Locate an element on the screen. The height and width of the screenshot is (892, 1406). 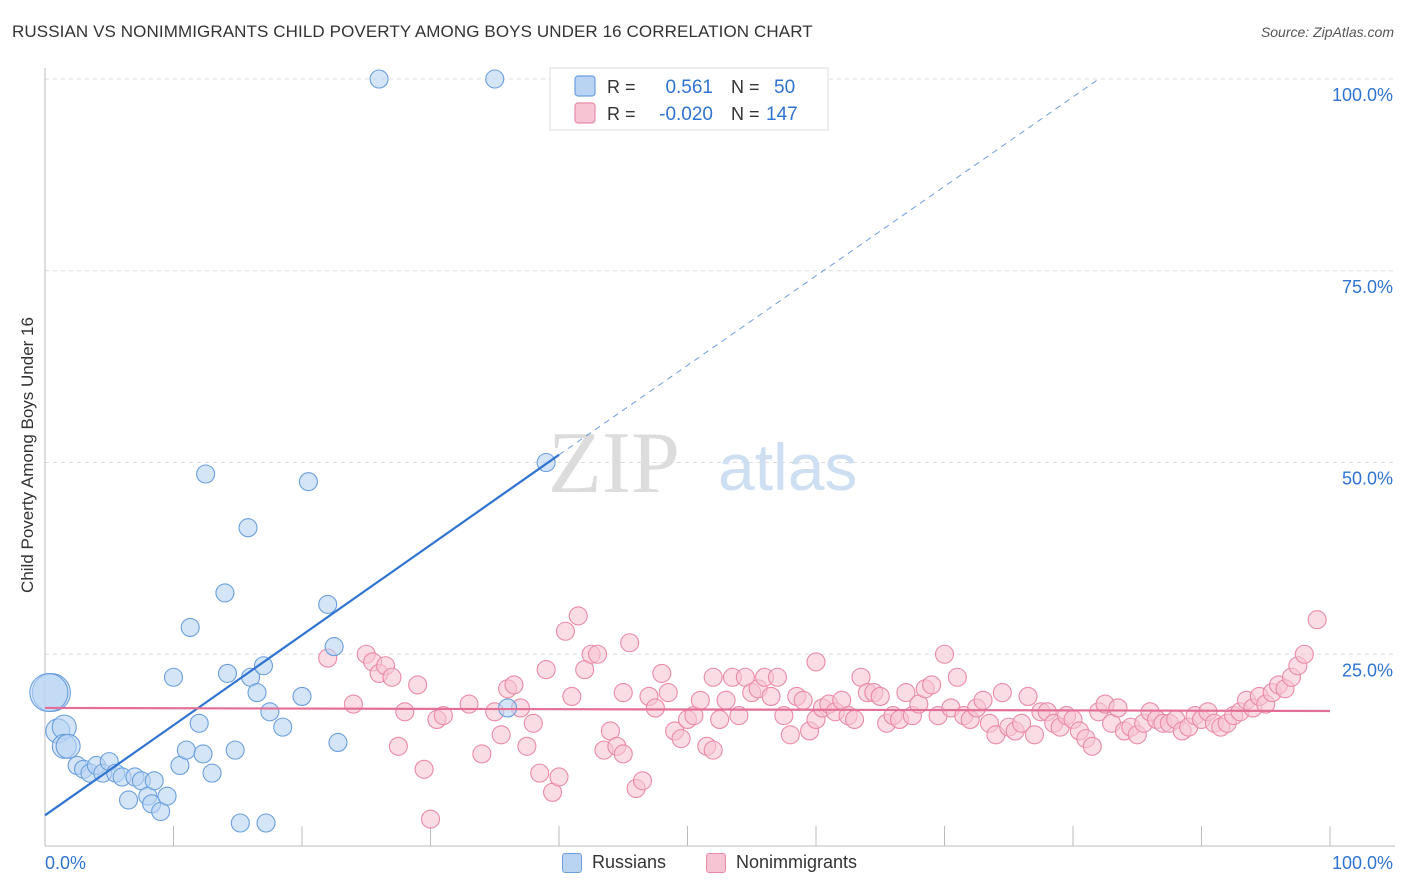
legend-nonimmigrants-r-label: R = is located at coordinates (621, 114).